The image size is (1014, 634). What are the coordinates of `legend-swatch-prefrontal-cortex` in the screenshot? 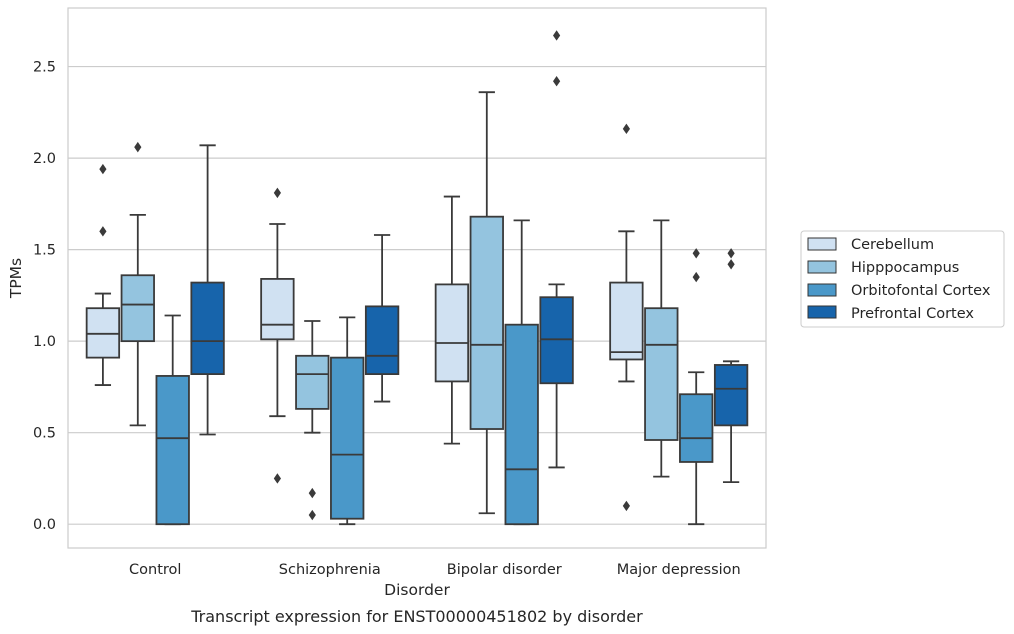 It's located at (822, 312).